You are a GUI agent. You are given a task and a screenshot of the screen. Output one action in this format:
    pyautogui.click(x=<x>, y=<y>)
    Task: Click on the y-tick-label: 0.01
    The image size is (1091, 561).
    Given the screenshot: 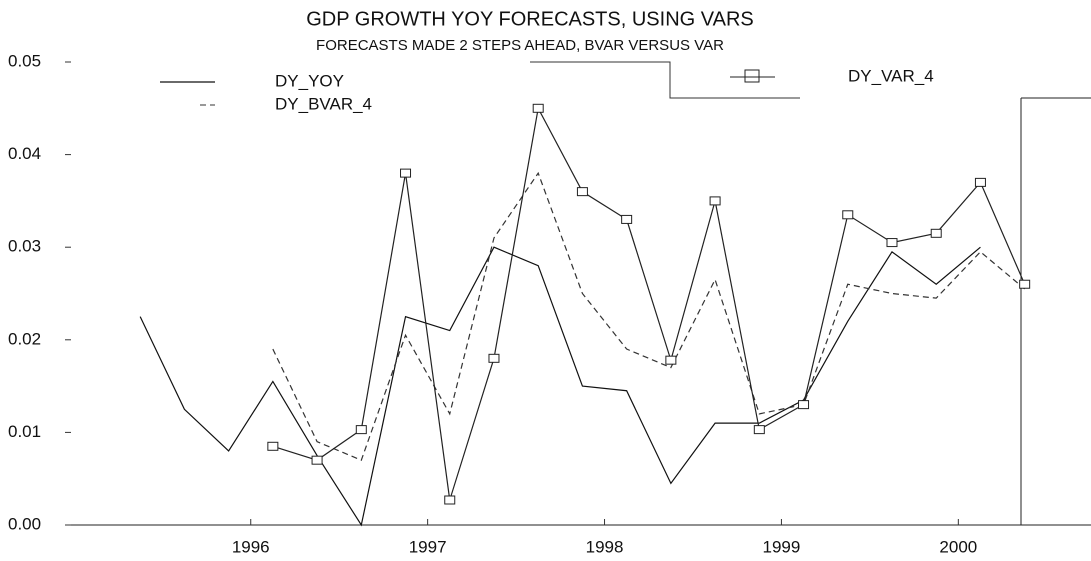 What is the action you would take?
    pyautogui.click(x=24, y=431)
    